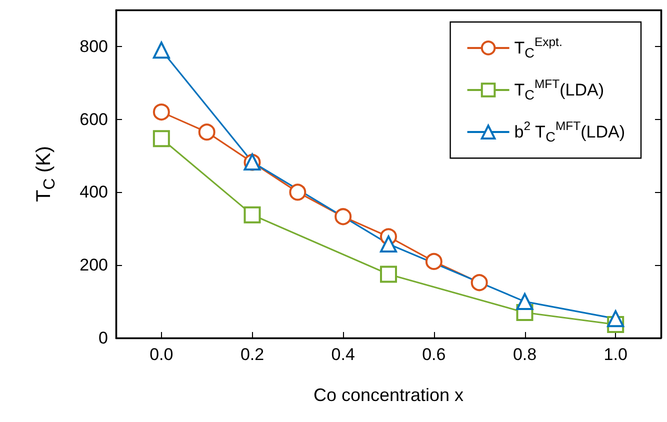  What do you see at coordinates (94, 46) in the screenshot?
I see `y-tick-label: 800` at bounding box center [94, 46].